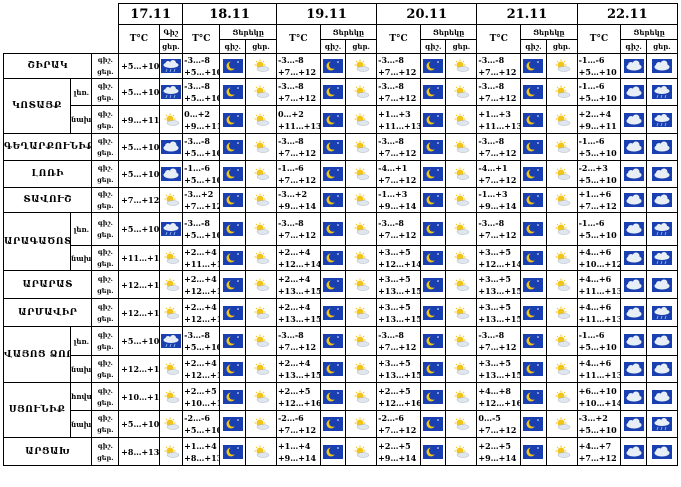 The height and width of the screenshot is (487, 681). Describe the element at coordinates (661, 258) in the screenshot. I see `cloud-rain-icon` at that location.